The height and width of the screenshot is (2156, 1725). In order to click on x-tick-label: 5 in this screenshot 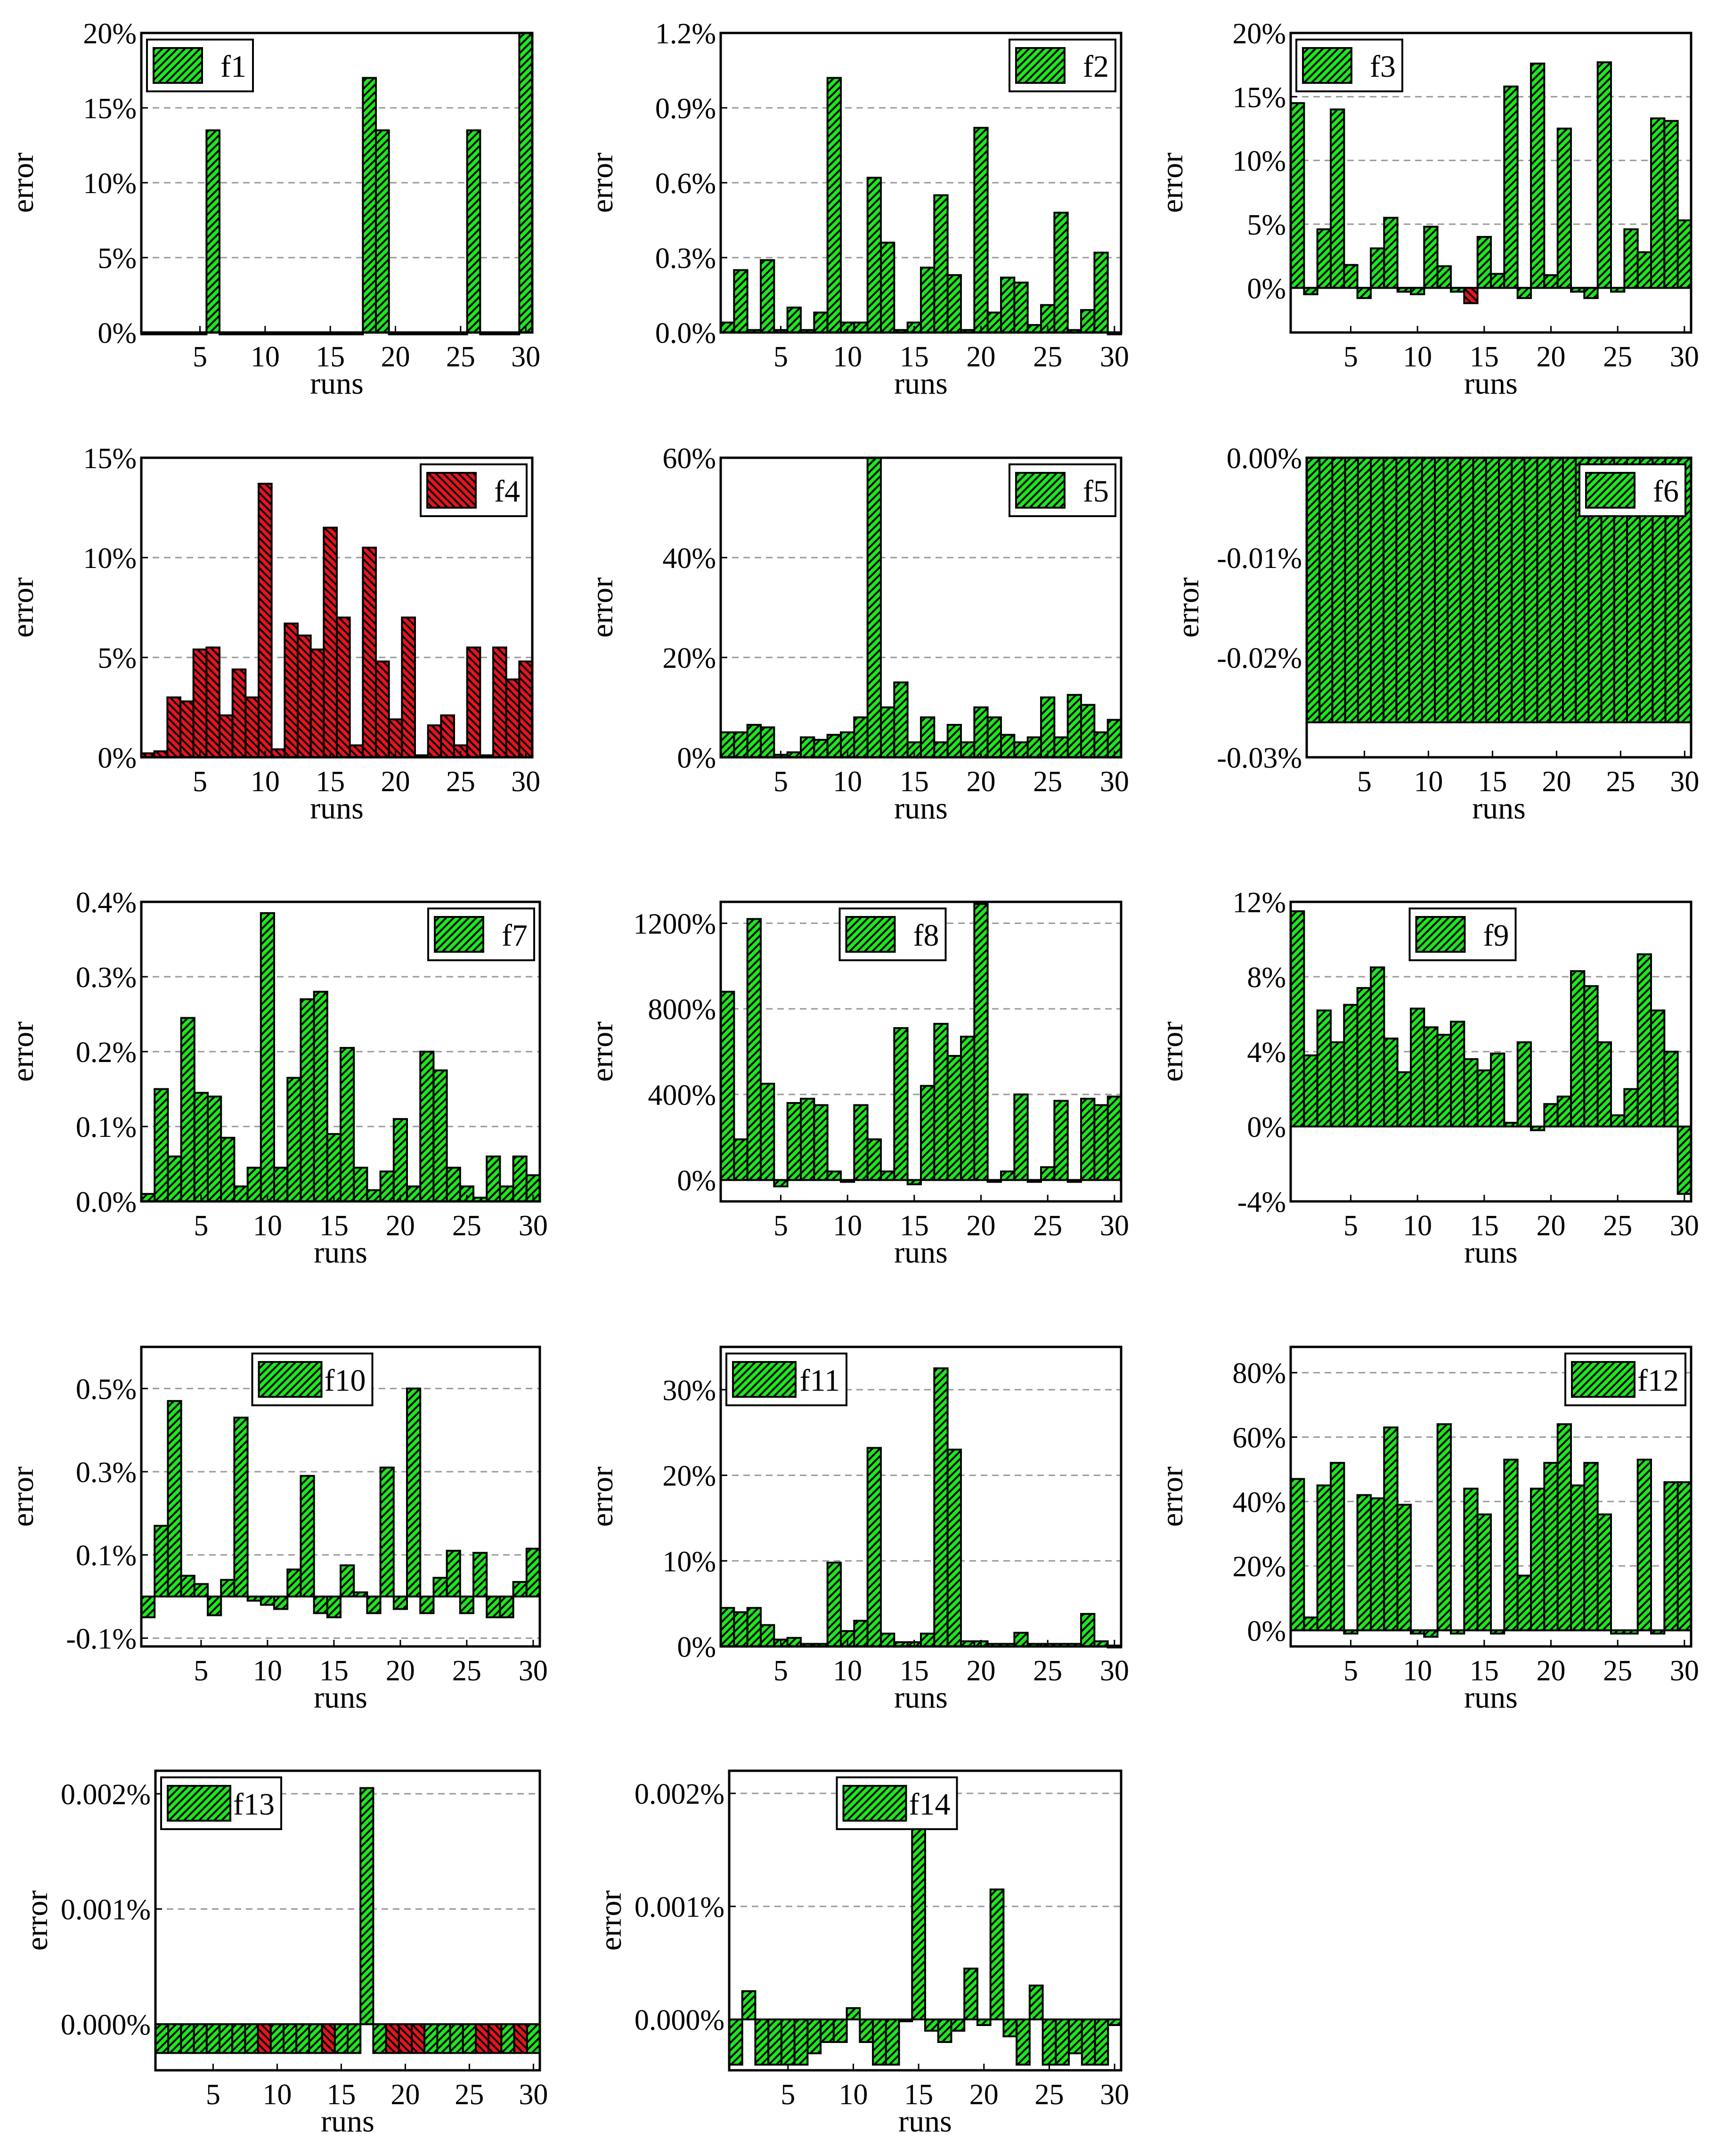, I will do `click(1350, 1671)`.